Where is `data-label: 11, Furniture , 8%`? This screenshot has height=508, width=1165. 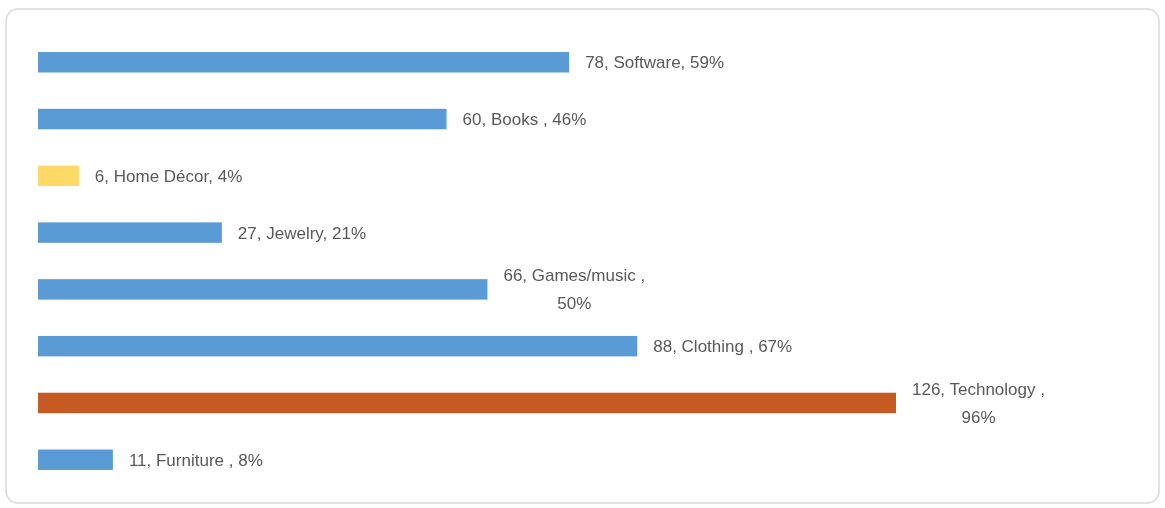 data-label: 11, Furniture , 8% is located at coordinates (195, 460).